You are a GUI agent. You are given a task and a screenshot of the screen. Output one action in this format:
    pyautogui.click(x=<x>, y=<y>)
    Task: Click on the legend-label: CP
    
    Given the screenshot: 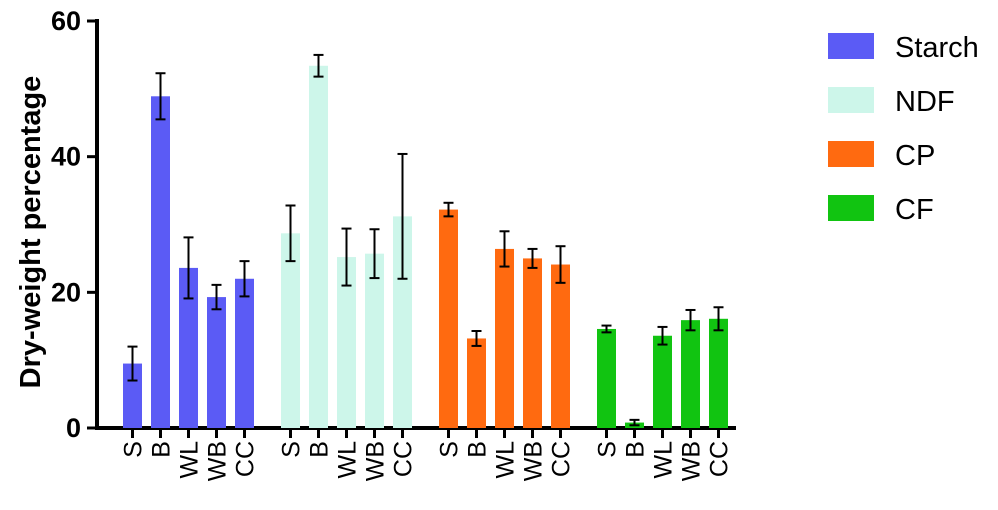 What is the action you would take?
    pyautogui.click(x=915, y=156)
    